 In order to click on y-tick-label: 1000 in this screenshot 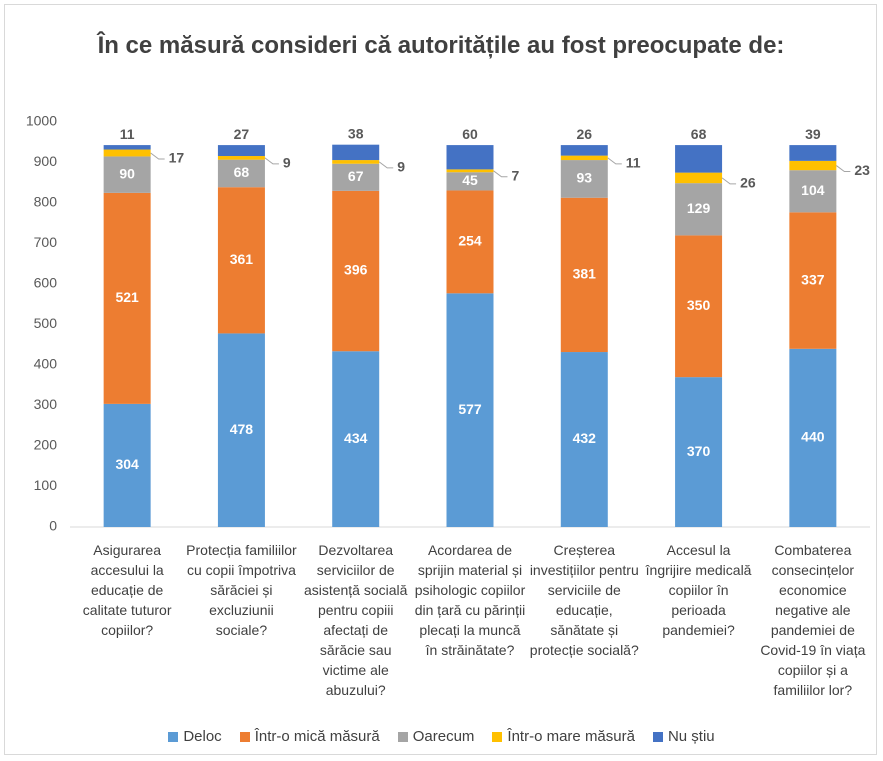, I will do `click(41, 121)`.